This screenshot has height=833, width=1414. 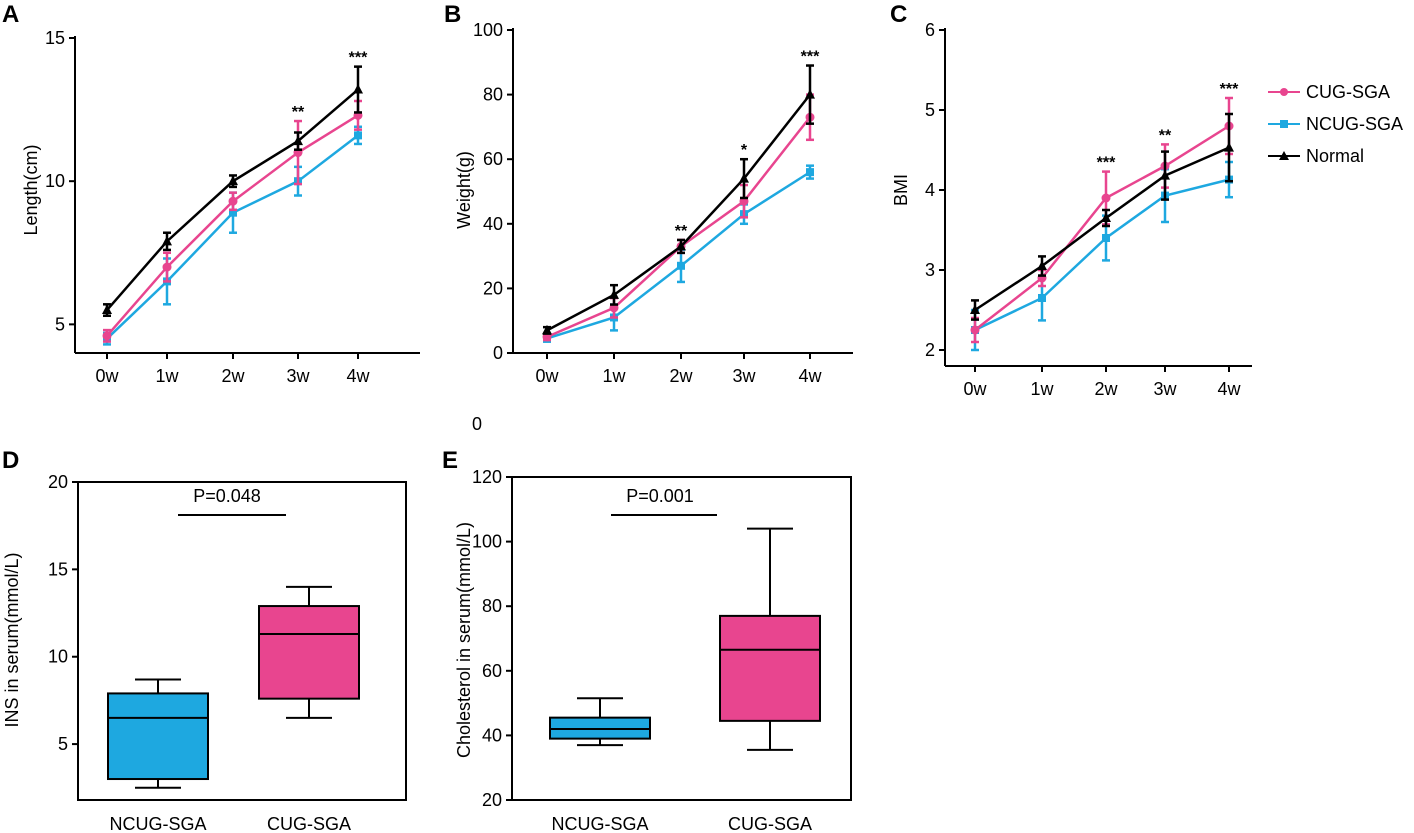 What do you see at coordinates (487, 542) in the screenshot?
I see `y-tick-label-e: 100` at bounding box center [487, 542].